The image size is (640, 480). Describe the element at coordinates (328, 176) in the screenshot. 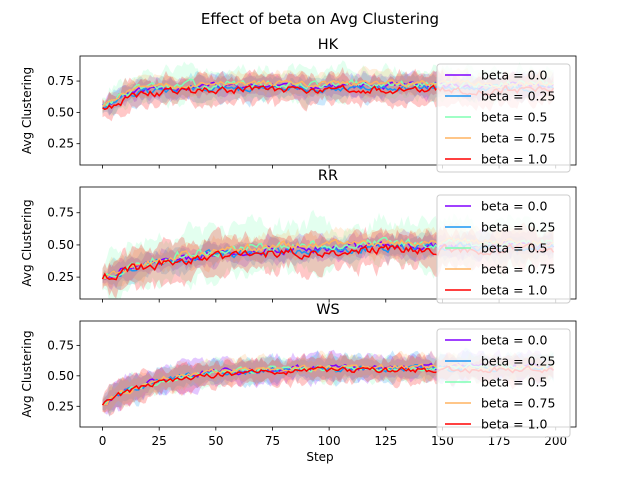

I see `panel-title: RR` at that location.